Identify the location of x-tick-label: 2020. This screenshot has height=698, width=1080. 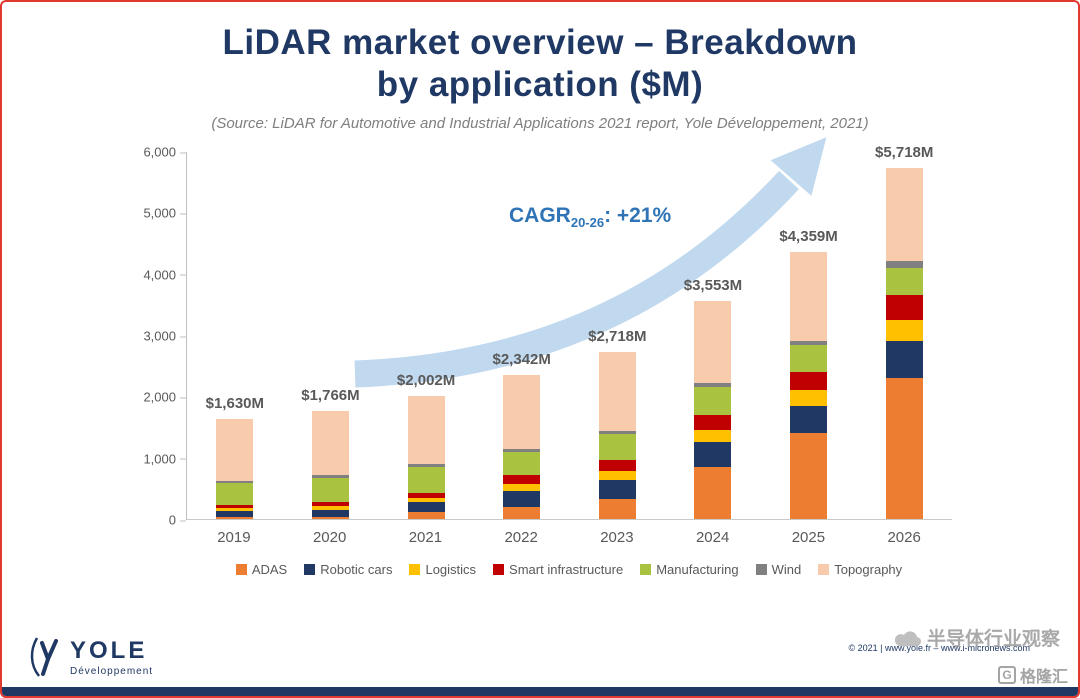
(329, 537).